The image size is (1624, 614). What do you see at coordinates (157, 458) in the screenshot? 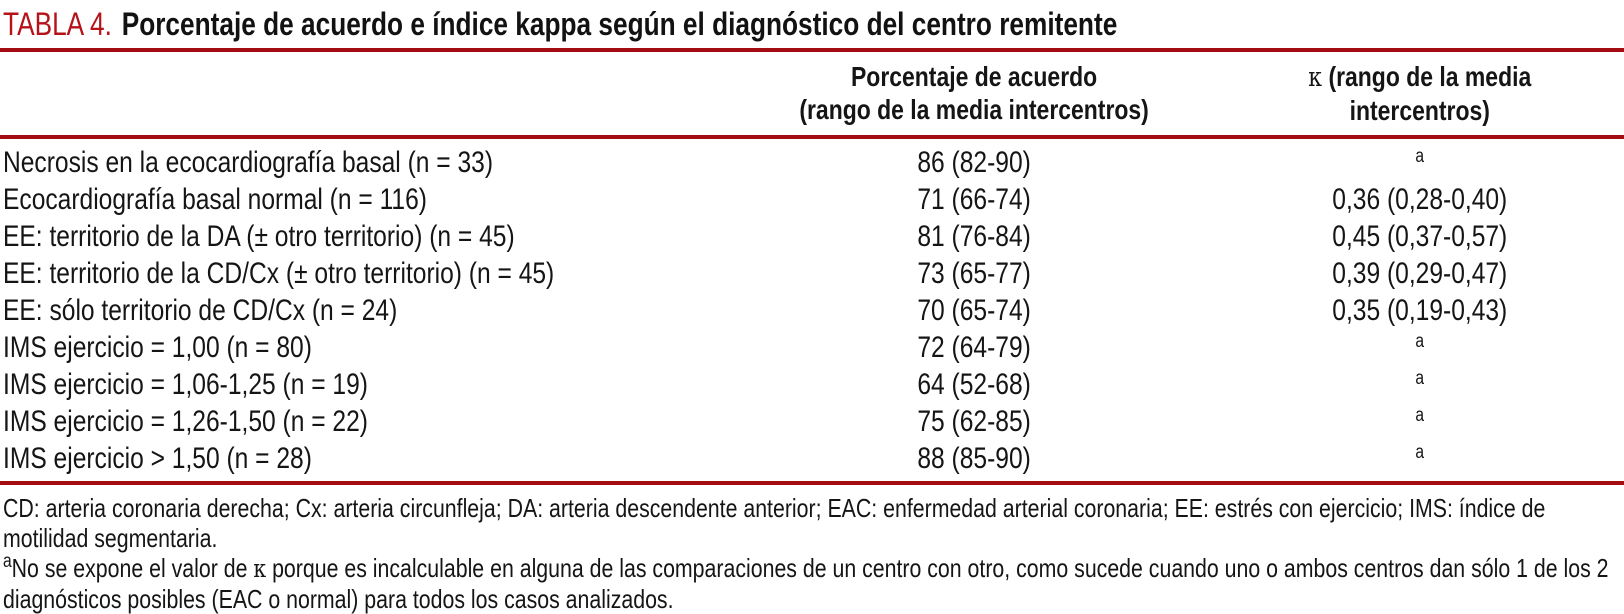
I see `row-label: IMS ejercicio > 1,50 (n = 28)` at bounding box center [157, 458].